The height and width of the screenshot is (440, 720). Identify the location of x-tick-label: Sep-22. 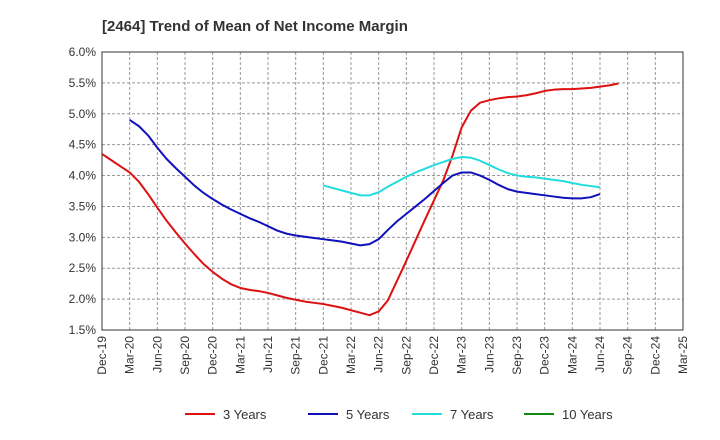
(406, 355).